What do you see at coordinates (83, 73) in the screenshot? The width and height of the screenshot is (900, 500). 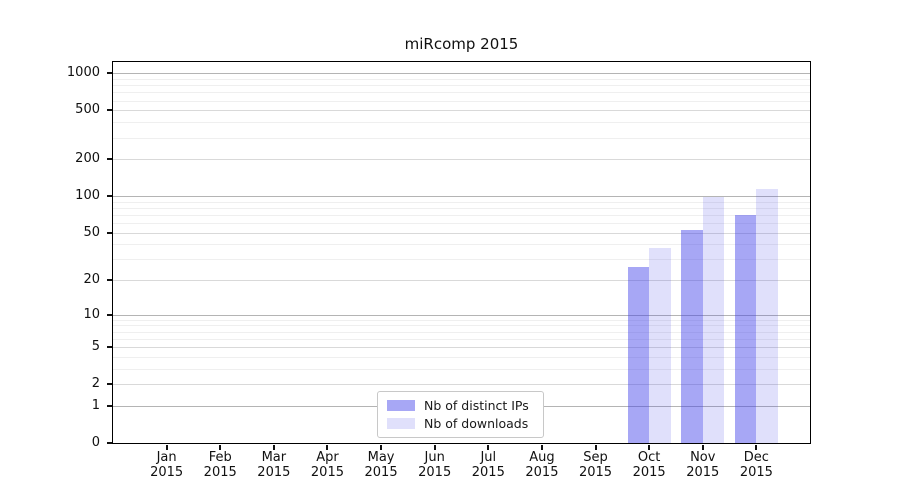 I see `y-tick-label: 1000` at bounding box center [83, 73].